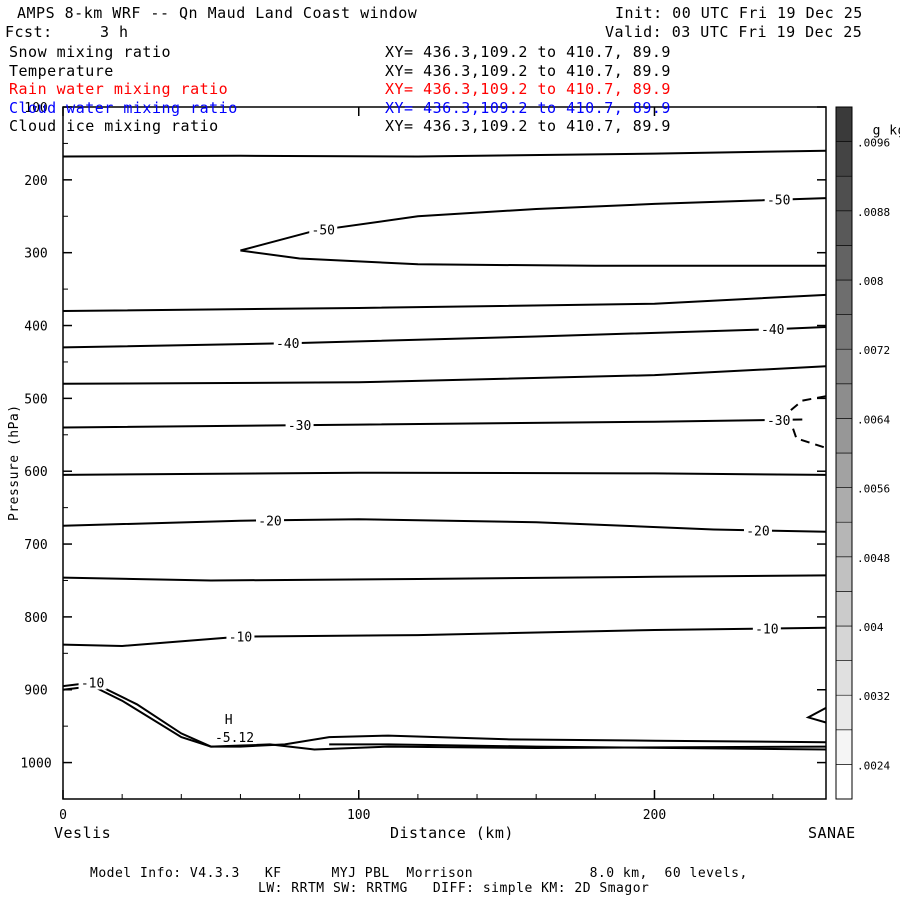 The image size is (900, 900). I want to click on contour-label-11-0-bg, so click(240, 636).